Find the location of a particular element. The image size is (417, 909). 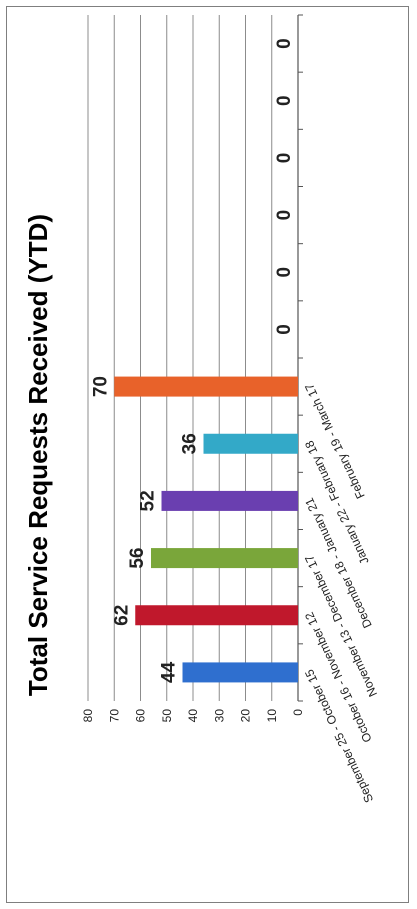

y-tick-label: 0 is located at coordinates (298, 712).